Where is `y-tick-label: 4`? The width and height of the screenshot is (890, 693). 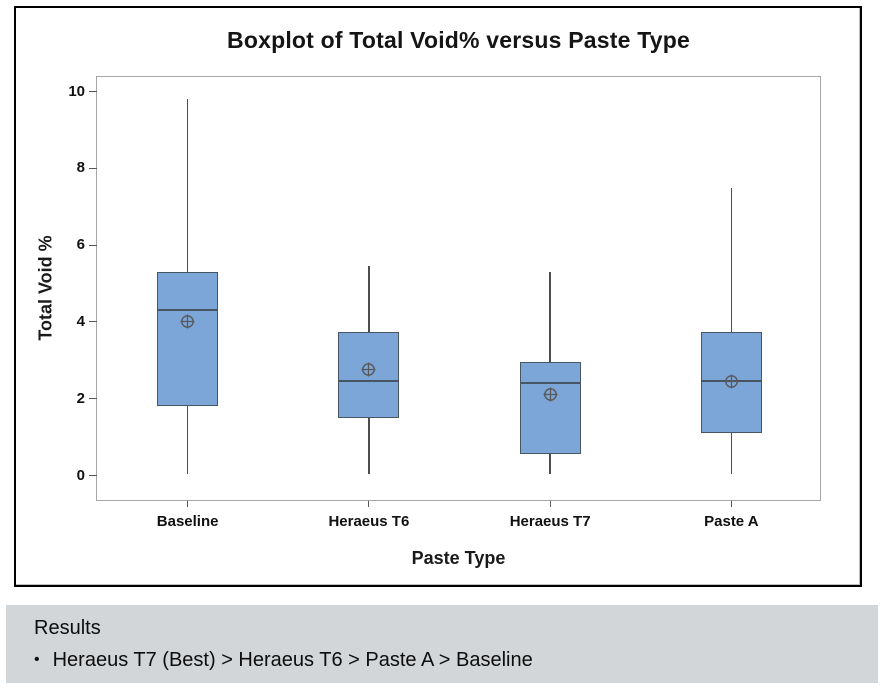 y-tick-label: 4 is located at coordinates (80, 321).